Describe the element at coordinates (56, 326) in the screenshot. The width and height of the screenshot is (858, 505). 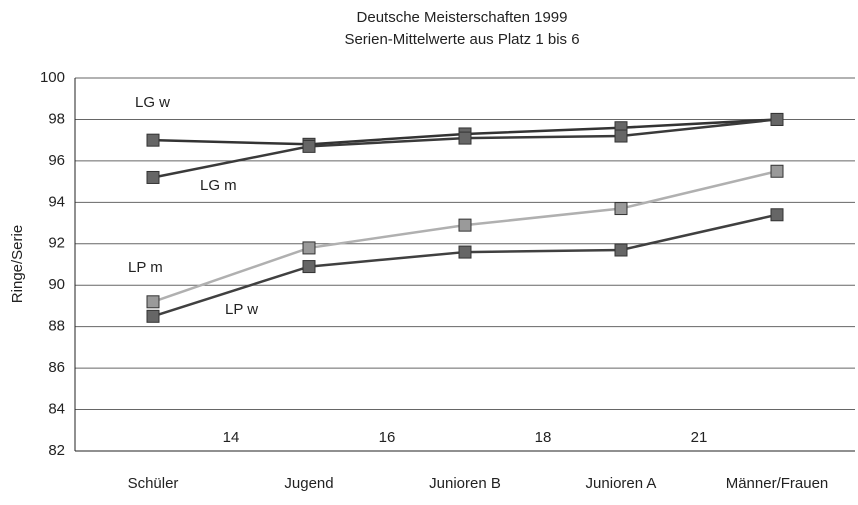
I see `y-tick-label: 88` at that location.